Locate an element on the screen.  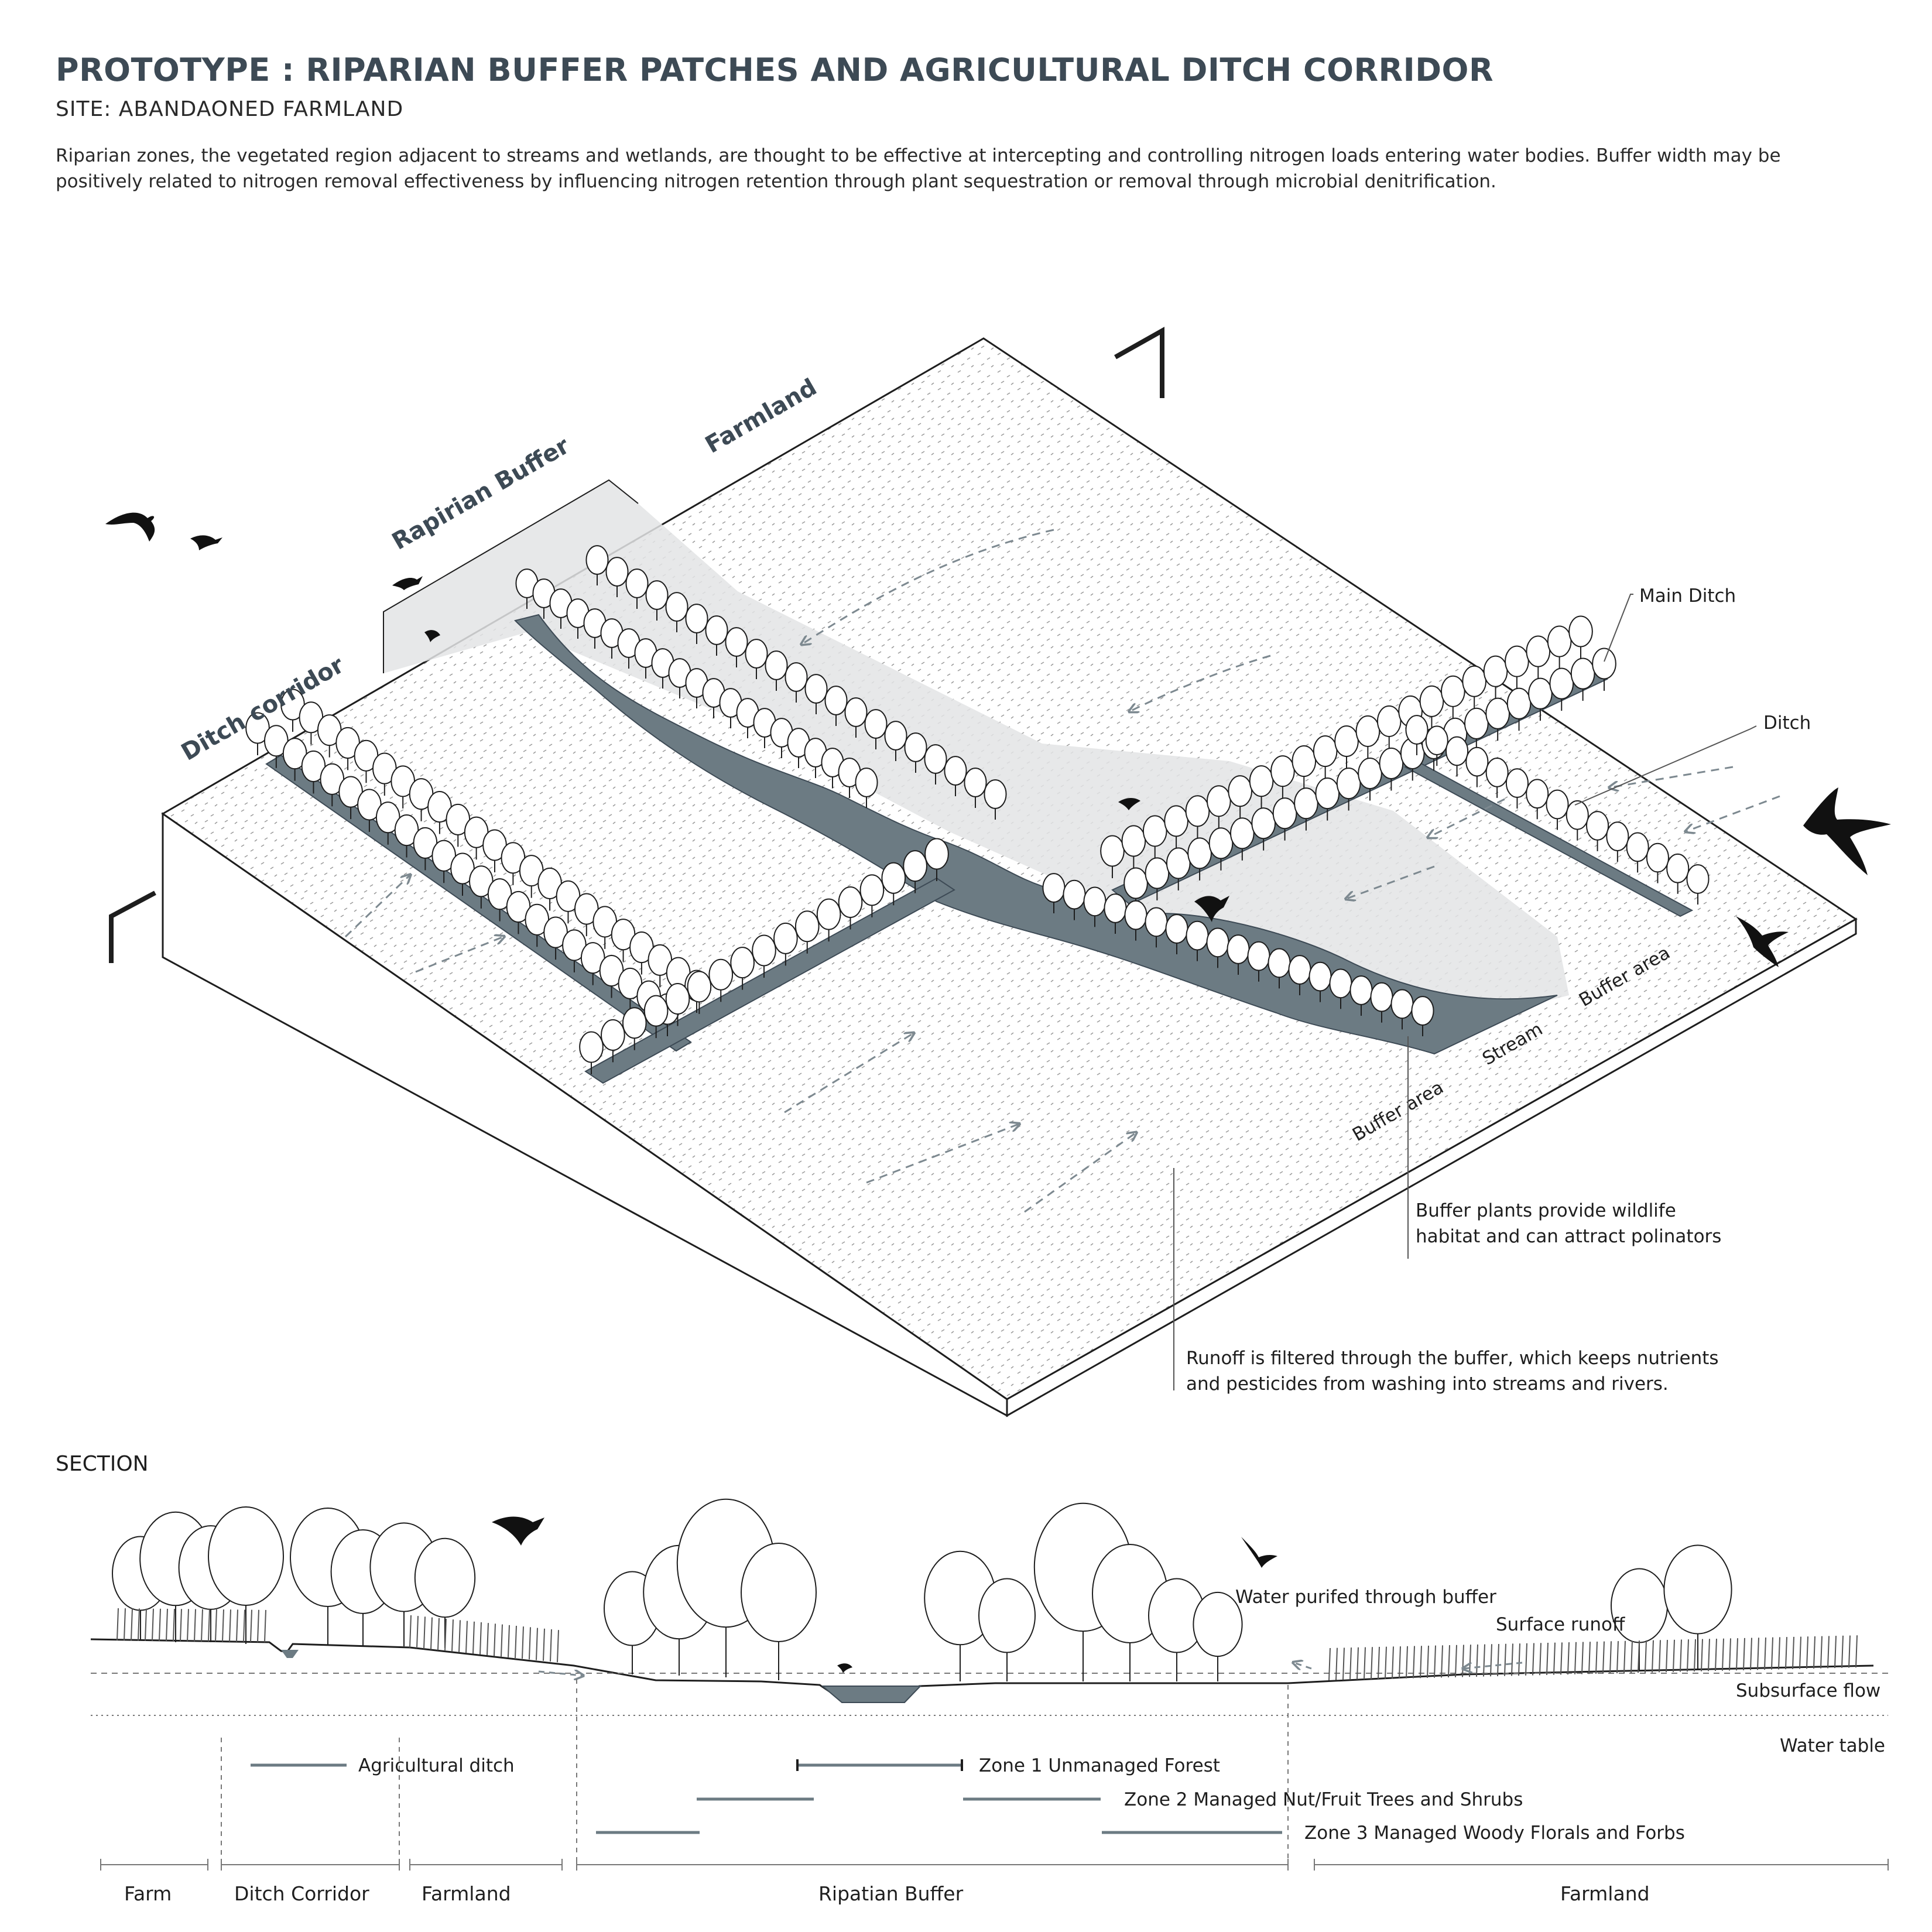
section-grass is located at coordinates (988, 1644).